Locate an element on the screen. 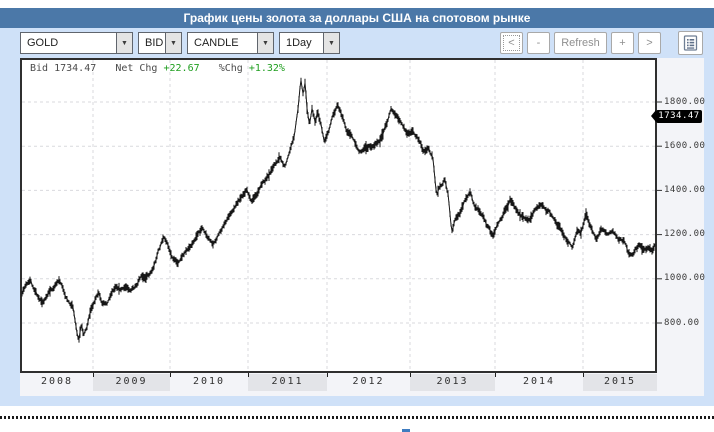 This screenshot has height=432, width=714. pct-chg-value: +1.32% is located at coordinates (266, 68).